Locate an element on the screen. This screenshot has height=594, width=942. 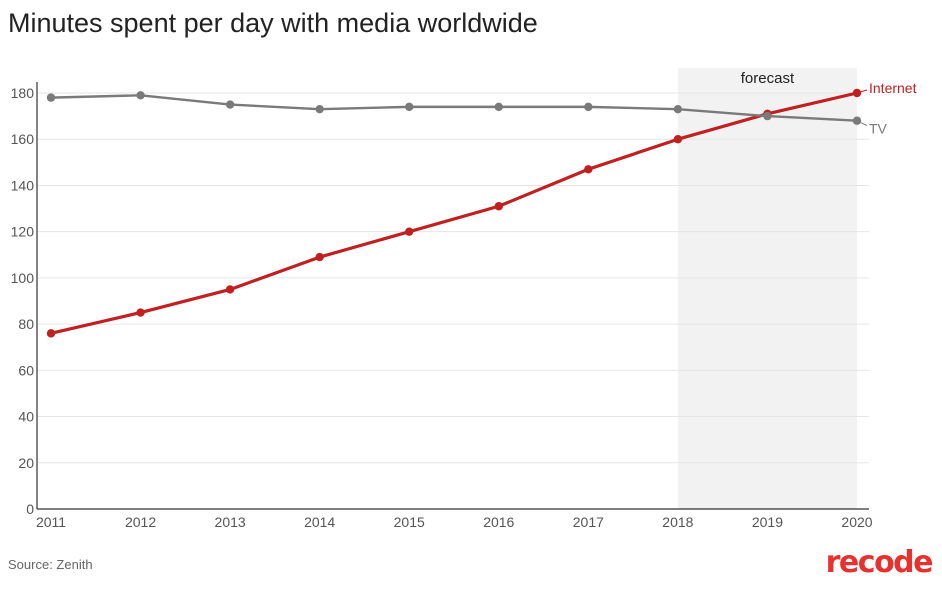
forecast-band is located at coordinates (767, 288).